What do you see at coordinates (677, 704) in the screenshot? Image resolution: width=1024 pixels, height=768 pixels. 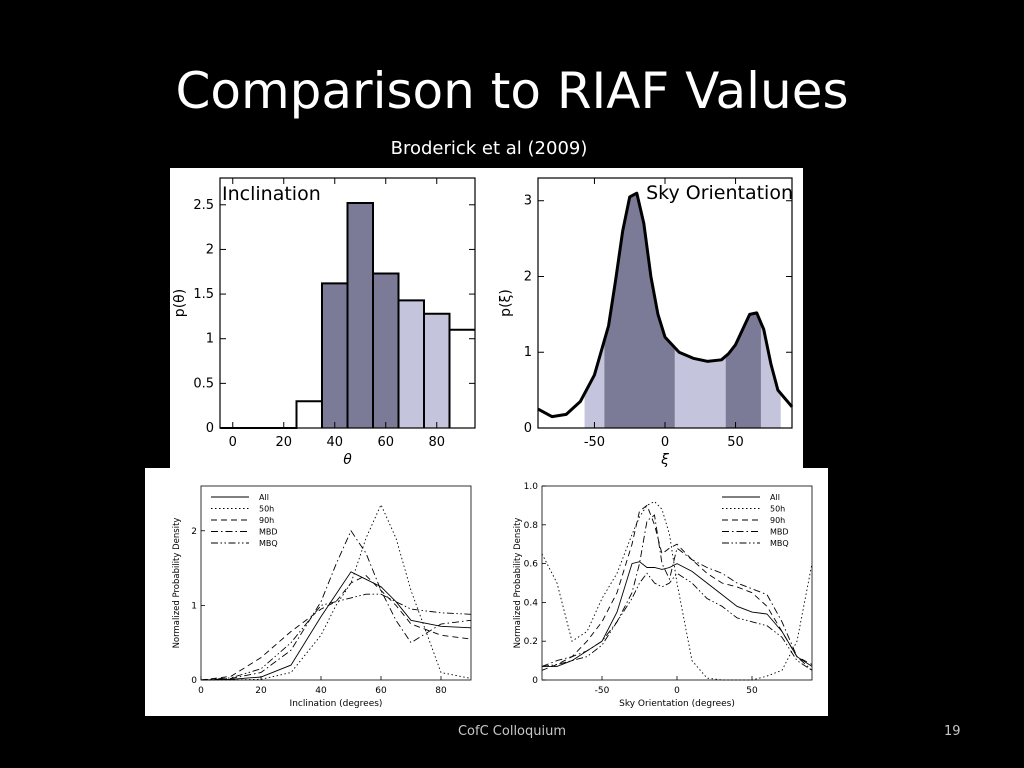 I see `x-axis-label: Sky Orientation (degrees)` at bounding box center [677, 704].